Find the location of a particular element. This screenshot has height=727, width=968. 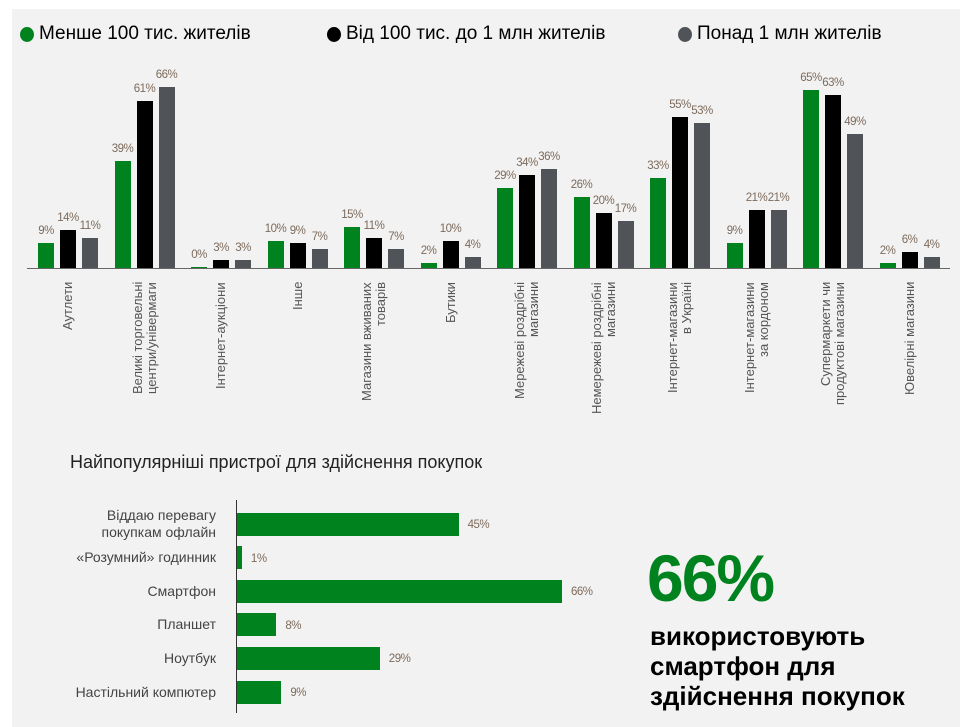

category-label: Бутики is located at coordinates (450, 302).